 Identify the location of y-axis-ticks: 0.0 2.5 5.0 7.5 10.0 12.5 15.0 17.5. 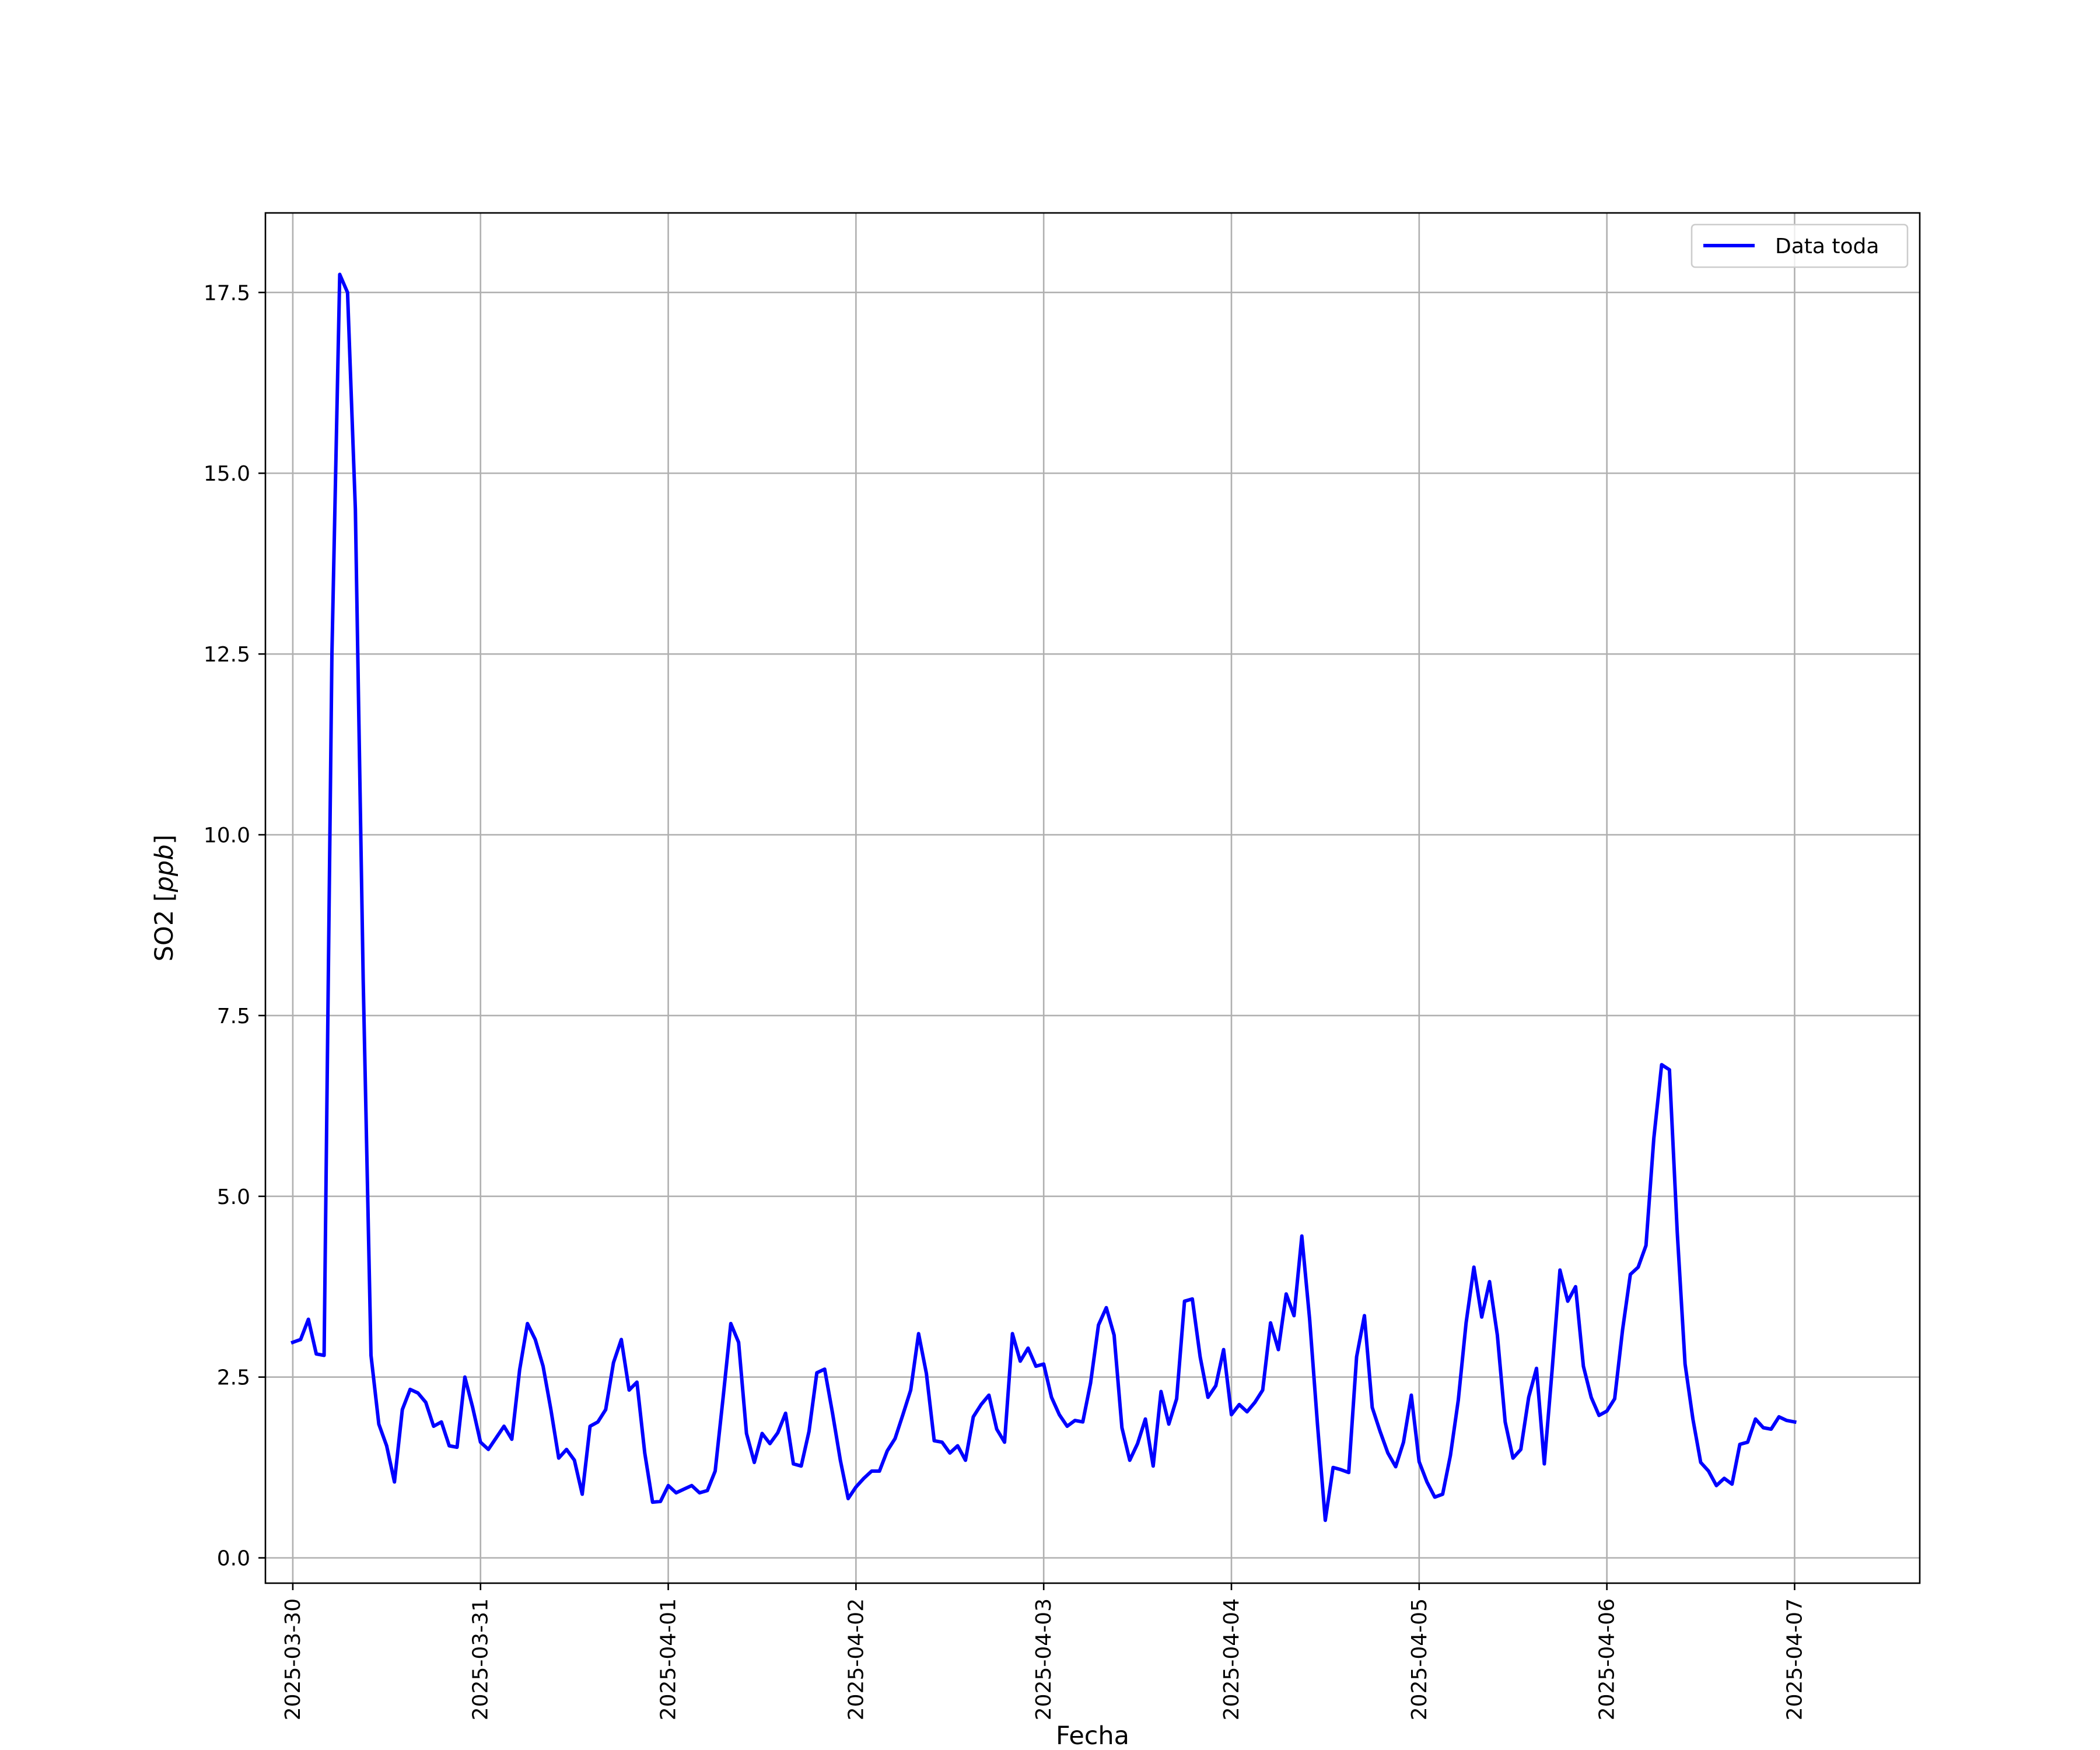
(235, 926).